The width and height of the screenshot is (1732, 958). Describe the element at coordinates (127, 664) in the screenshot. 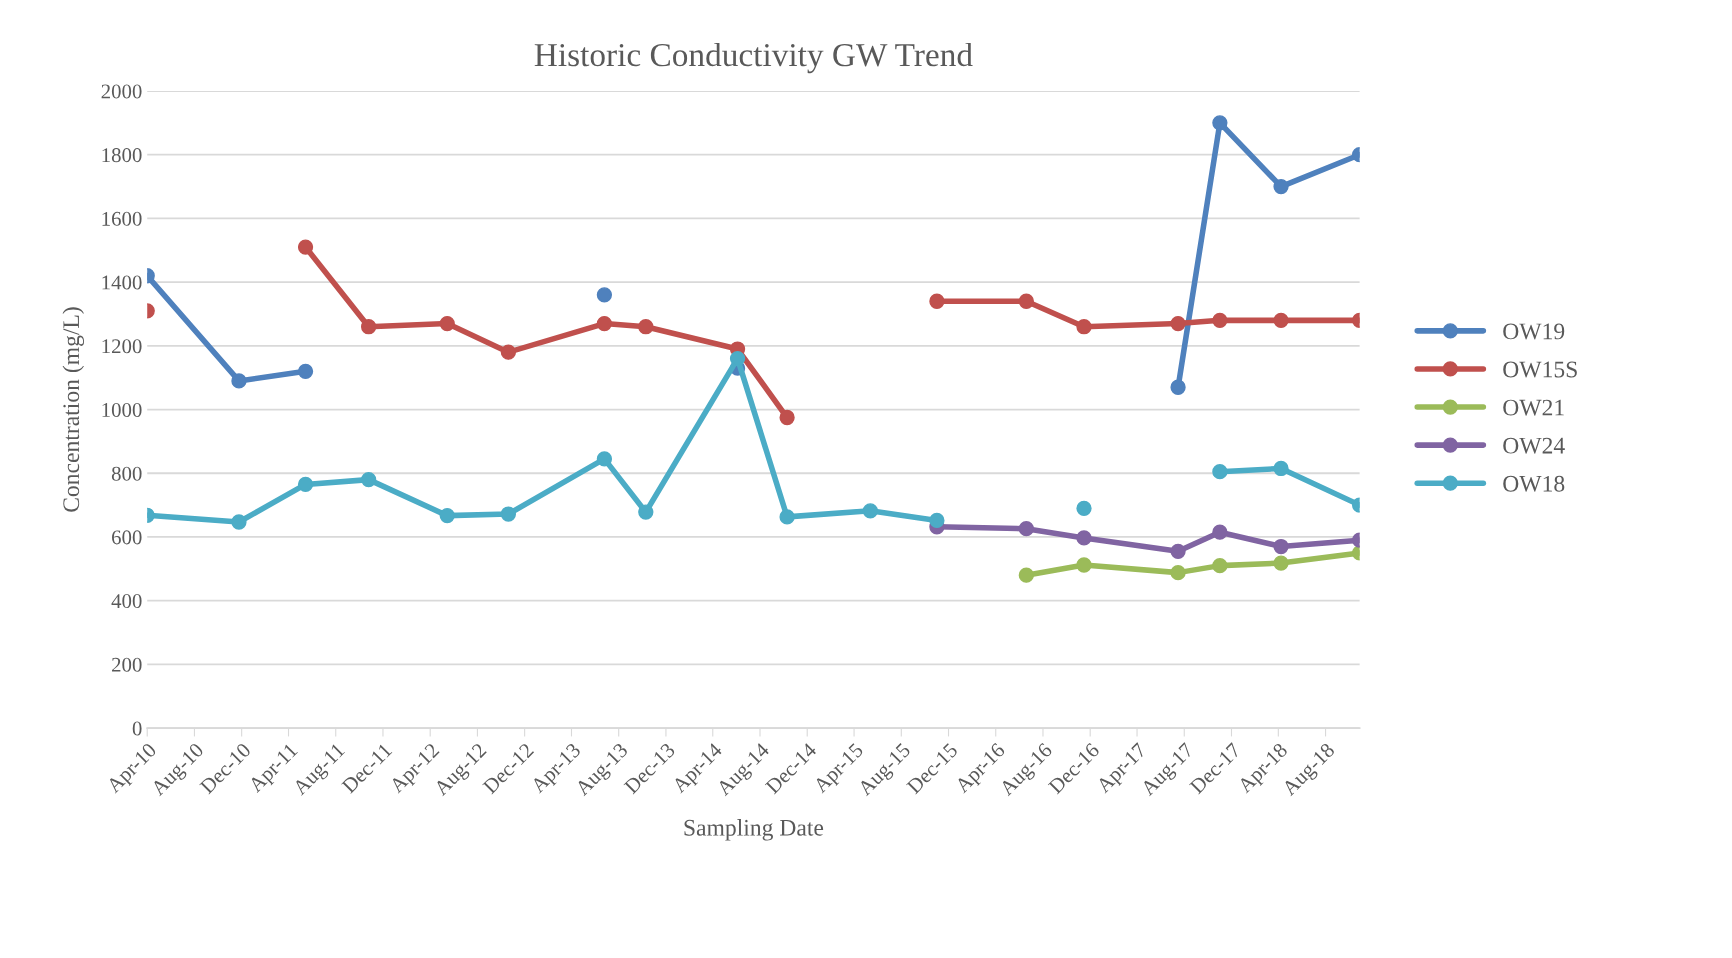

I see `y-tick-label: 200` at that location.